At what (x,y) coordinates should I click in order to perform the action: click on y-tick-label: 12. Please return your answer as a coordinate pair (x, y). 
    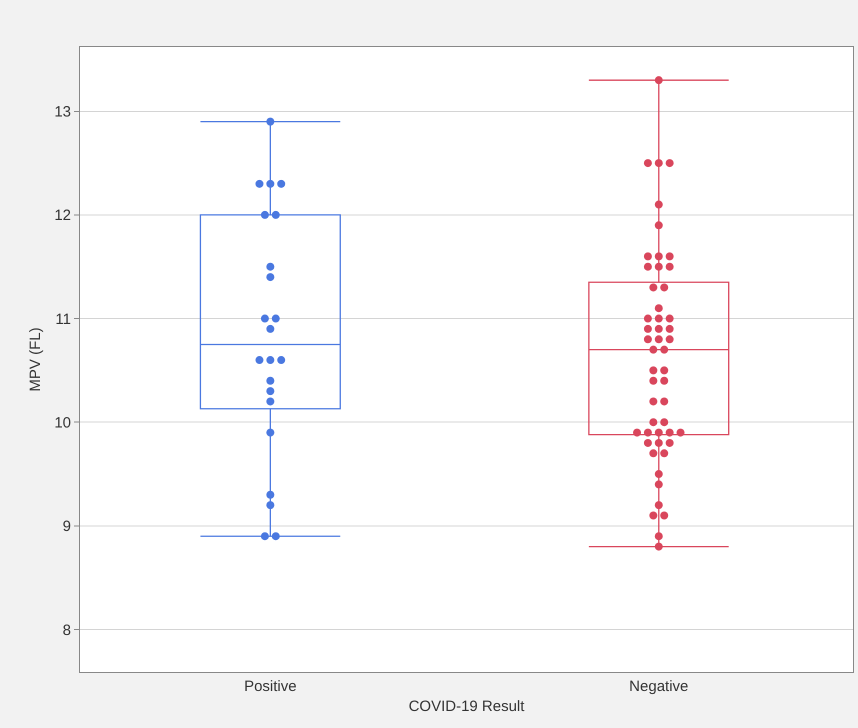
    Looking at the image, I should click on (62, 215).